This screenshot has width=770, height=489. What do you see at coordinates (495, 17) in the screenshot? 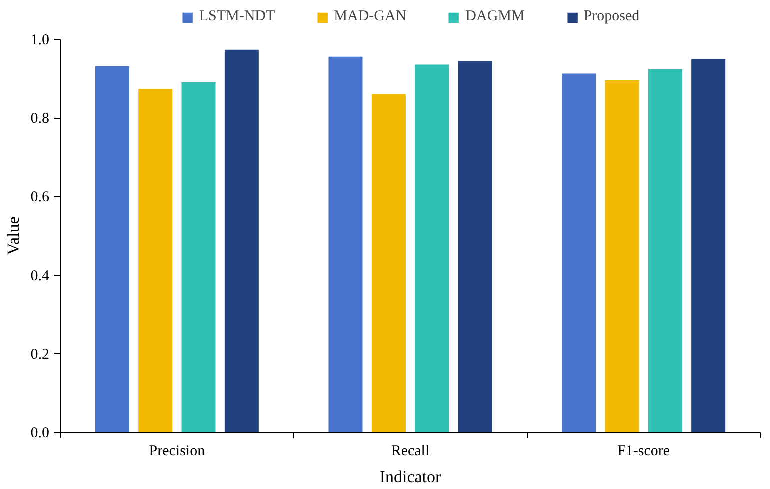
I see `legend-label: DAGMM` at bounding box center [495, 17].